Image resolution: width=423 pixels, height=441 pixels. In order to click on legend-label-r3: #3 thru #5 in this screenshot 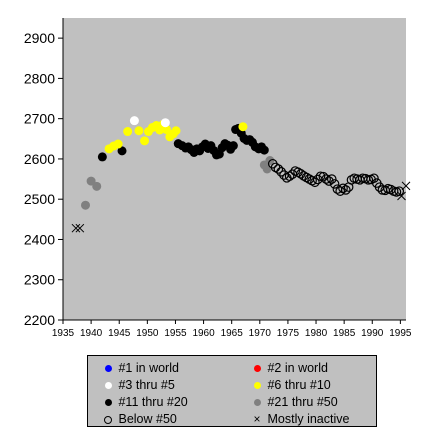, I will do `click(146, 384)`.